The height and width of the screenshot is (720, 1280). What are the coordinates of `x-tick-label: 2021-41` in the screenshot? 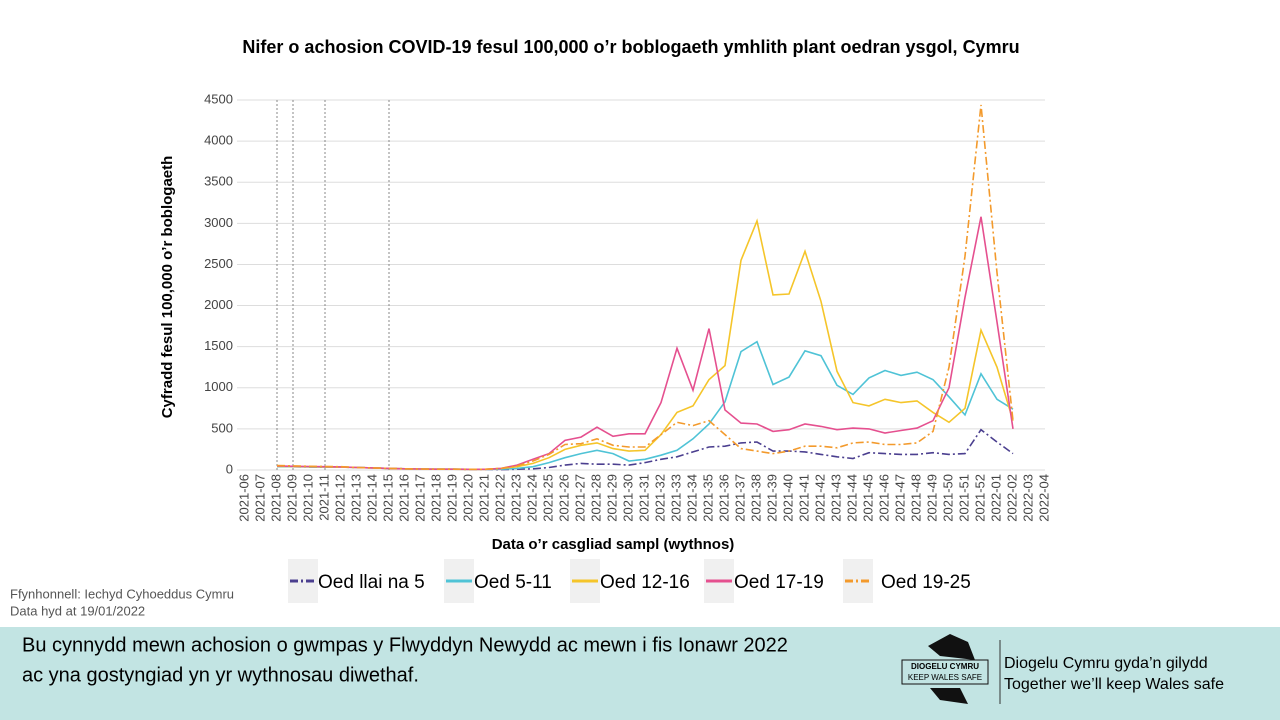 It's located at (803, 498).